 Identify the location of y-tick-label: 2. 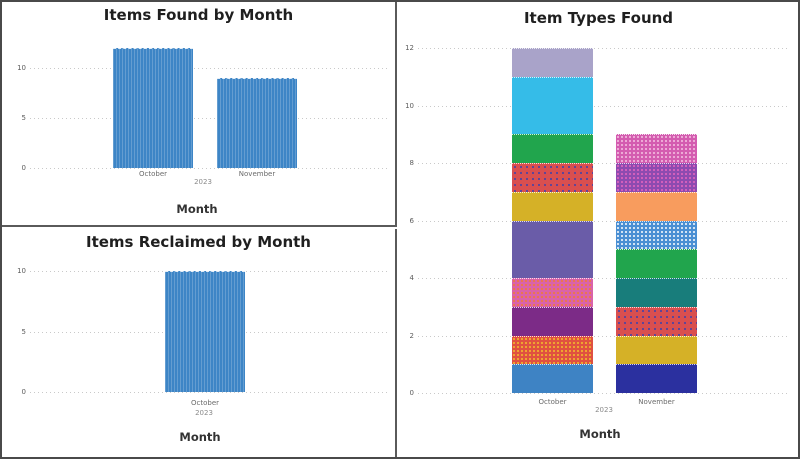
(411, 335).